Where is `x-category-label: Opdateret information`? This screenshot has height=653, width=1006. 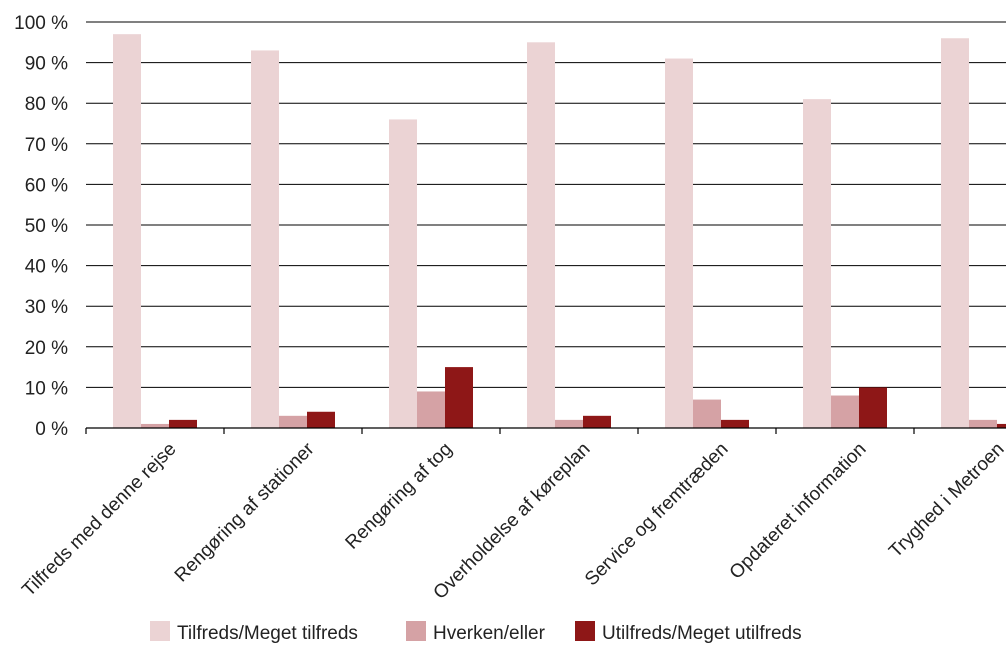
x-category-label: Opdateret information is located at coordinates (798, 511).